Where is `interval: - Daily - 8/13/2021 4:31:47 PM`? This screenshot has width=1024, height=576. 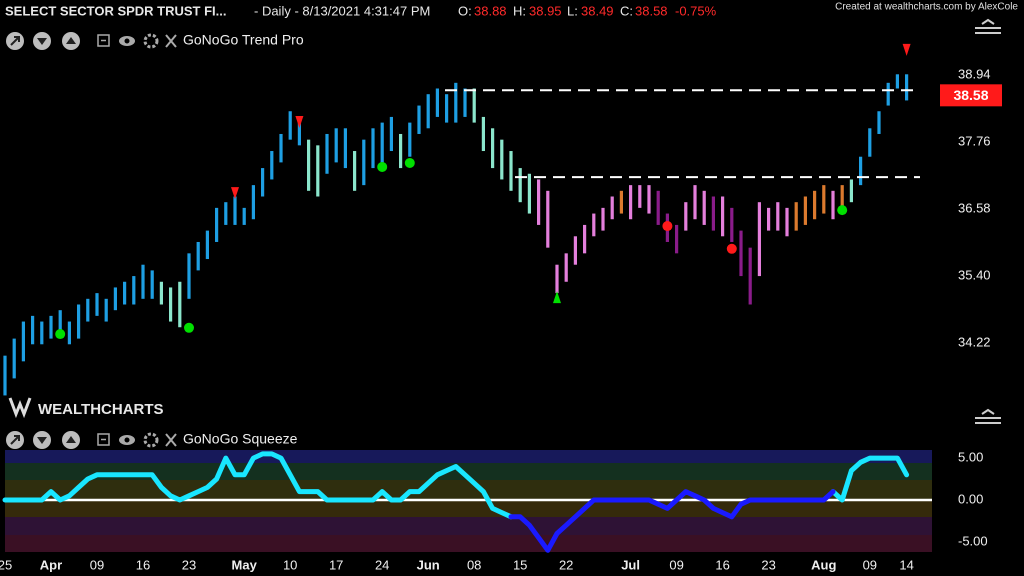
interval: - Daily - 8/13/2021 4:31:47 PM is located at coordinates (342, 10).